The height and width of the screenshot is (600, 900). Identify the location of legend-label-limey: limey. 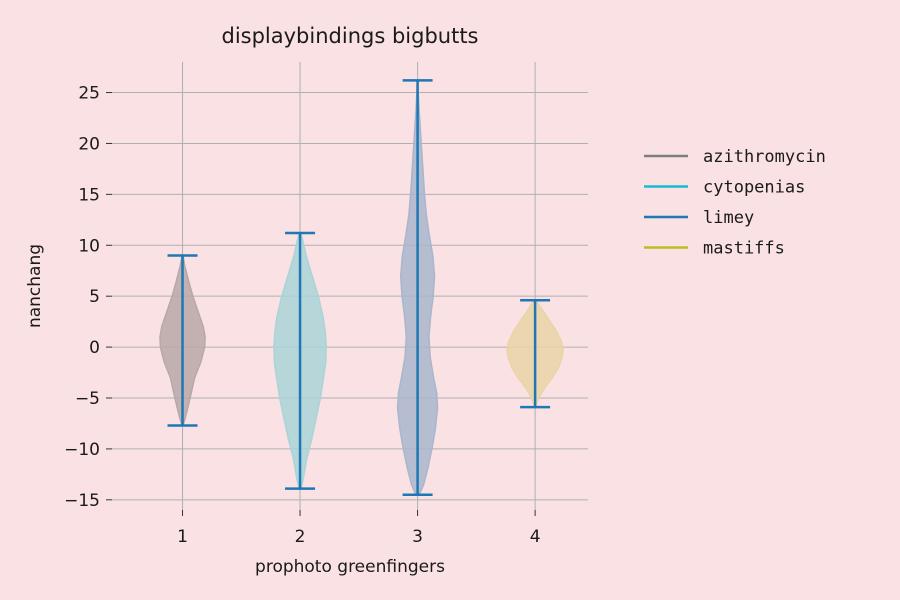
(728, 218).